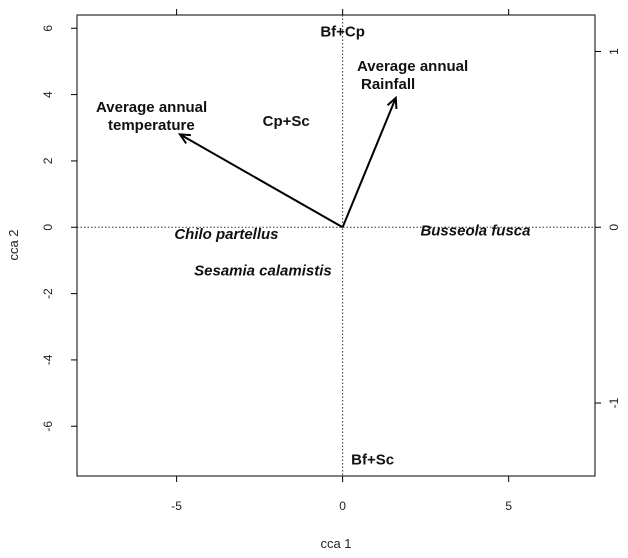 Image resolution: width=628 pixels, height=558 pixels. Describe the element at coordinates (176, 506) in the screenshot. I see `x-tick-label: -5` at that location.